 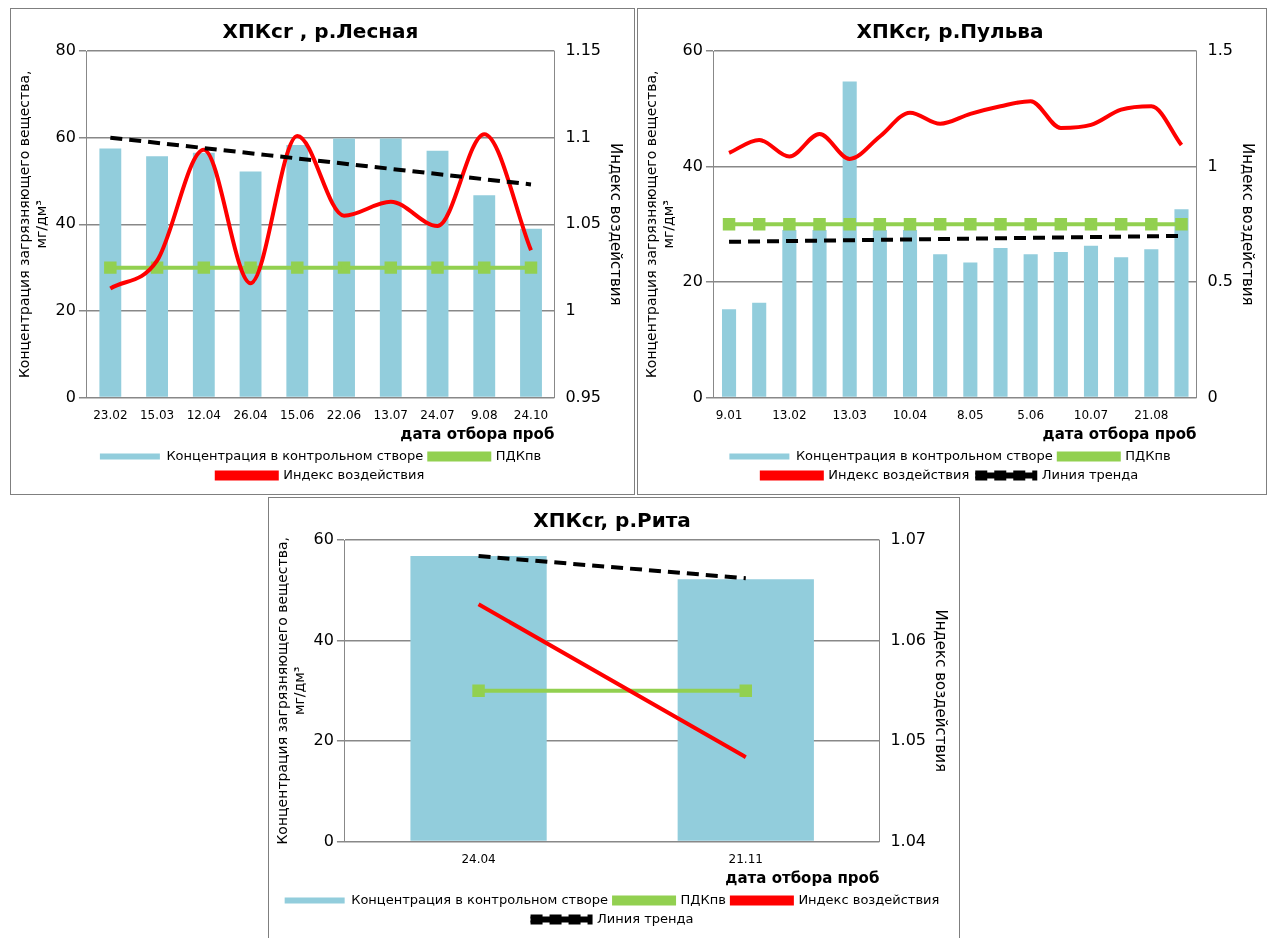 I want to click on x-tick-label: 15.03, so click(x=157, y=414).